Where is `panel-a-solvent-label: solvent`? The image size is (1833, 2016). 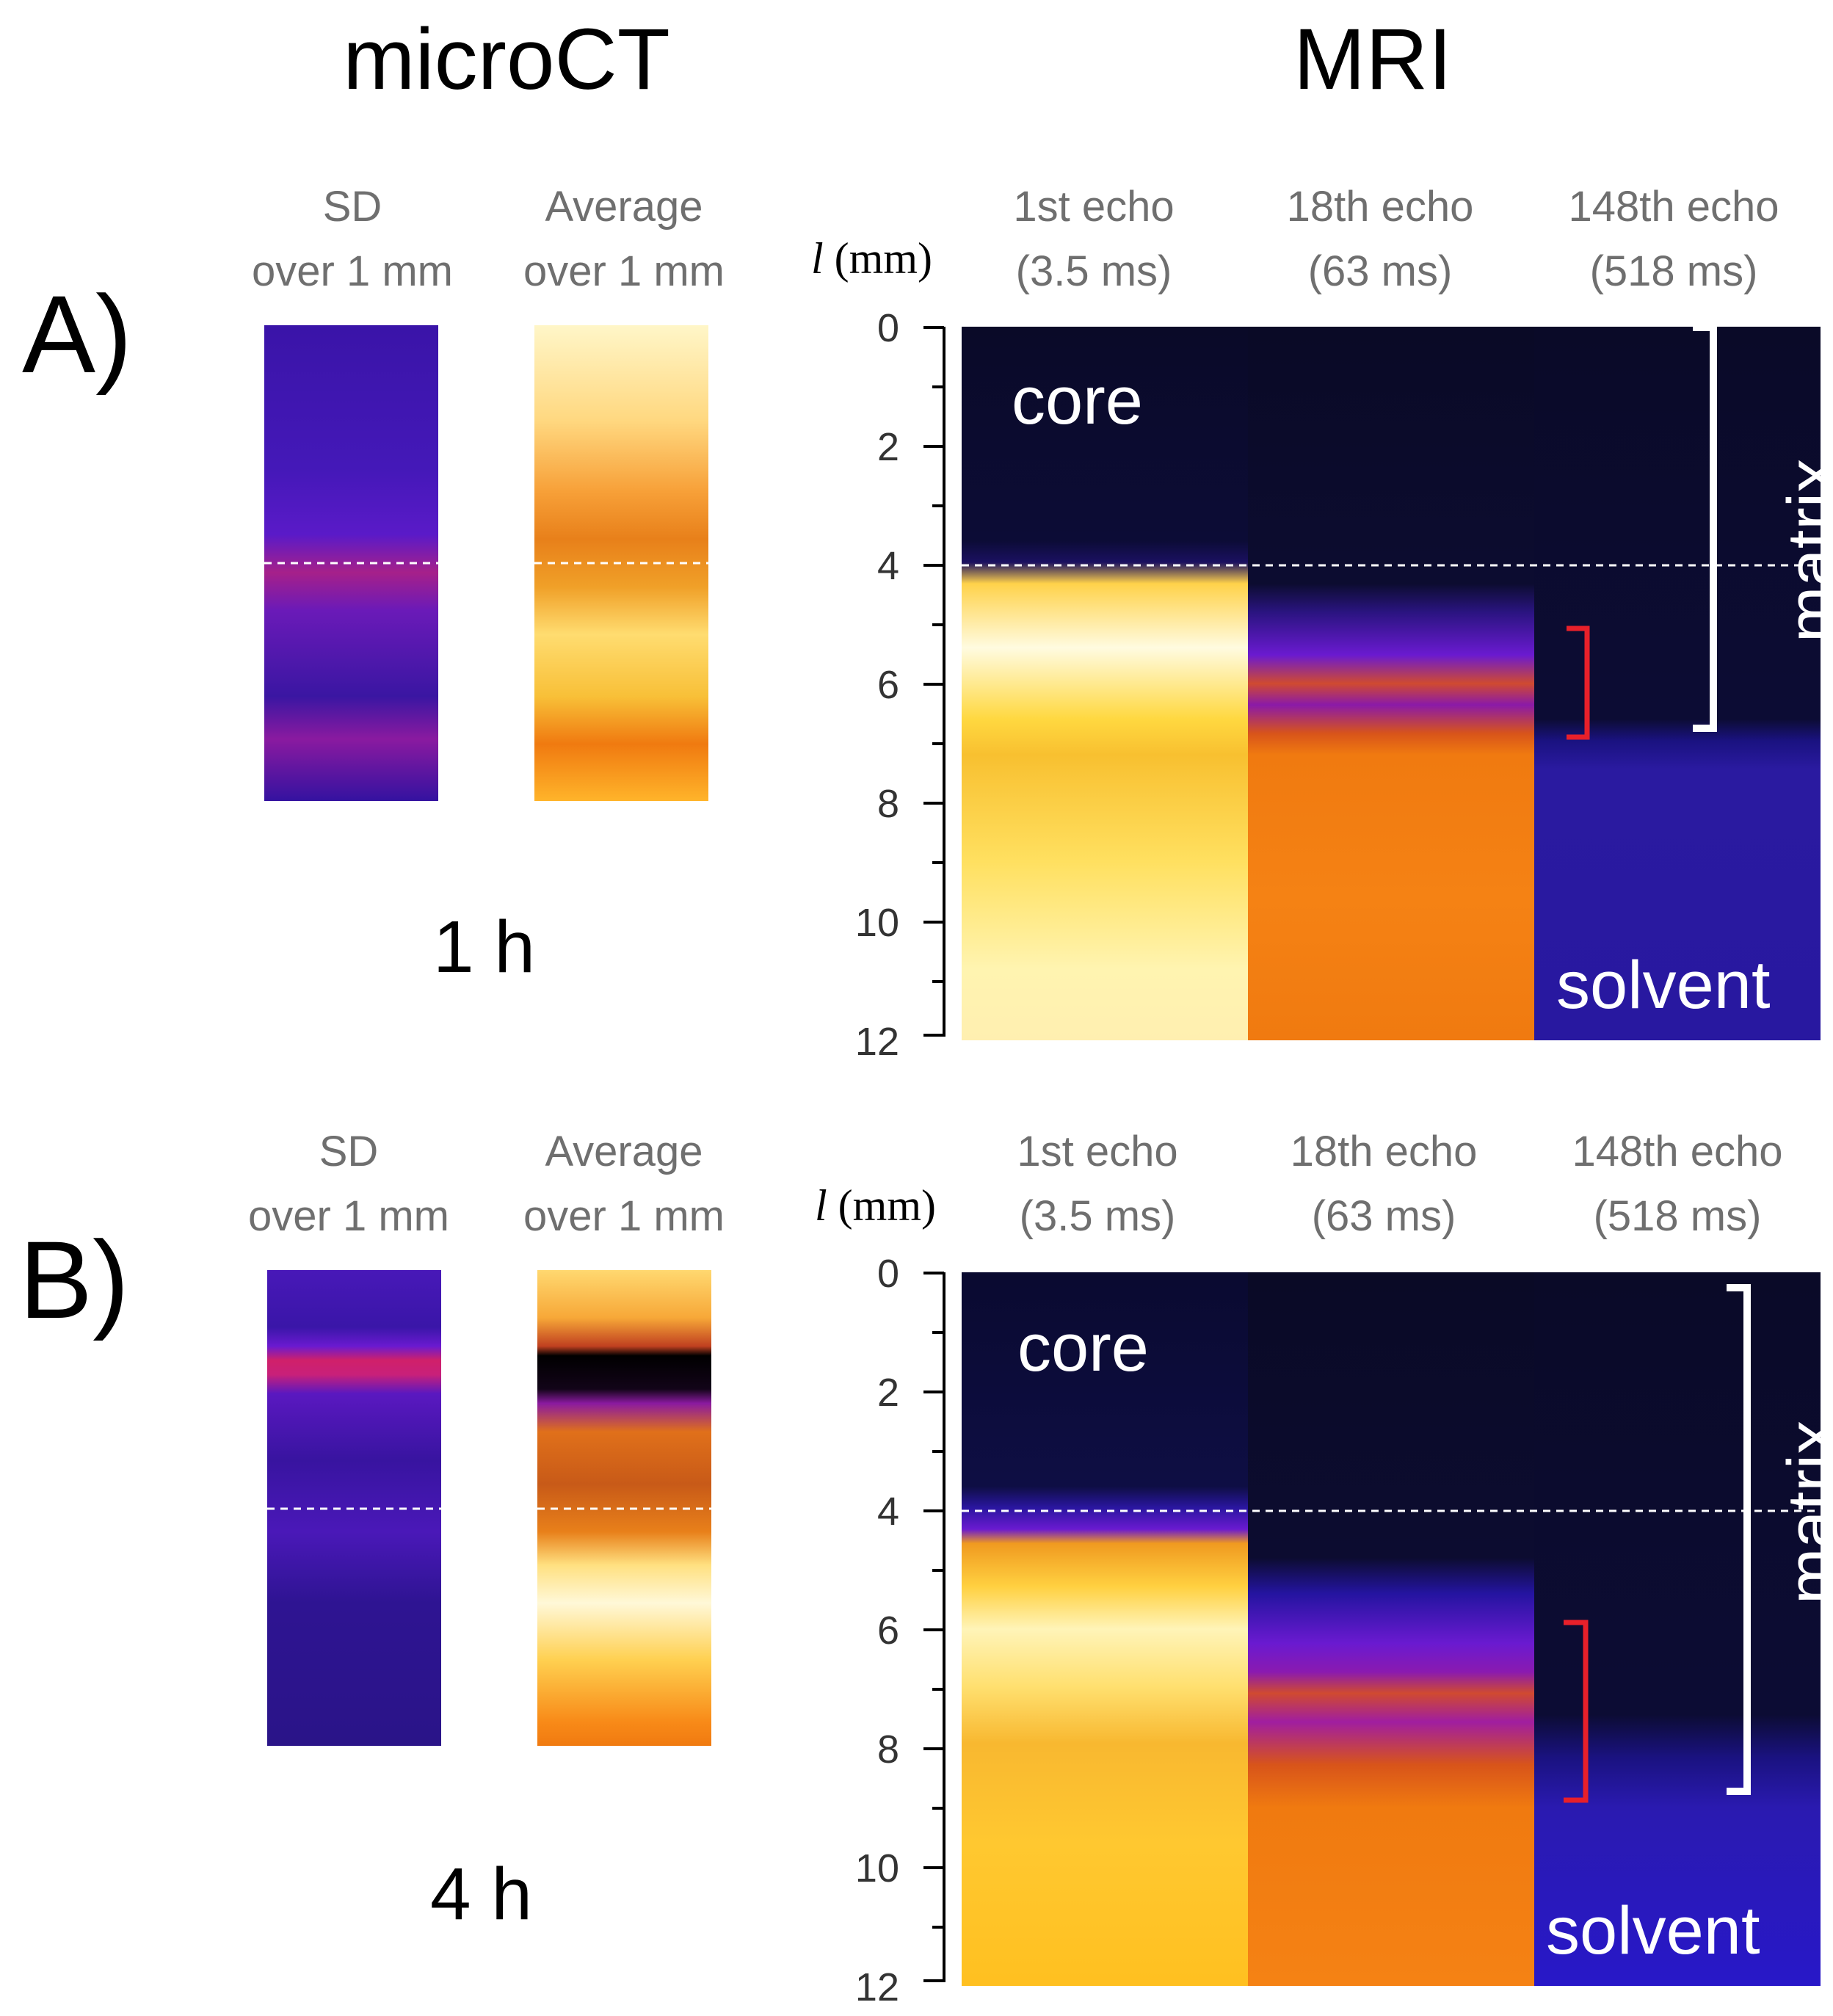
panel-a-solvent-label: solvent is located at coordinates (1663, 985).